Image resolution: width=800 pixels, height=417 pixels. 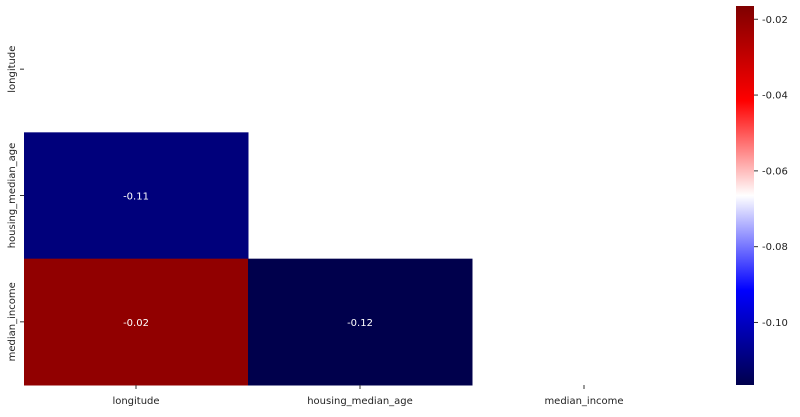 What do you see at coordinates (12, 196) in the screenshot?
I see `y-tick-label: housing_median_age` at bounding box center [12, 196].